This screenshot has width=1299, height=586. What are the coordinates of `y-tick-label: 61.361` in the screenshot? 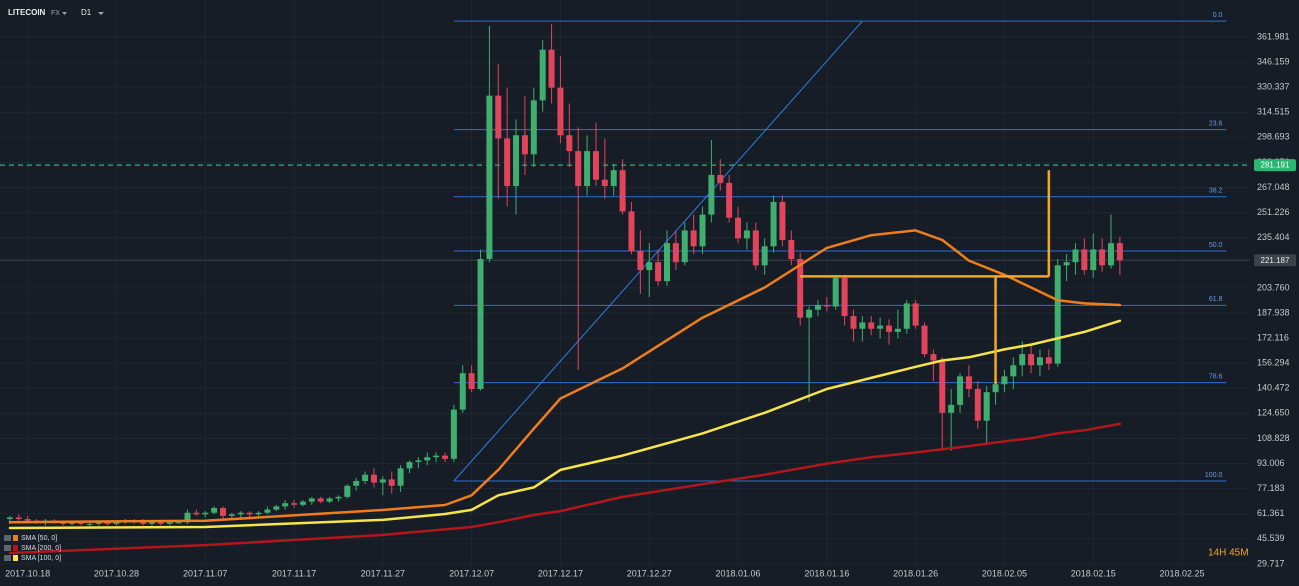 It's located at (1271, 513).